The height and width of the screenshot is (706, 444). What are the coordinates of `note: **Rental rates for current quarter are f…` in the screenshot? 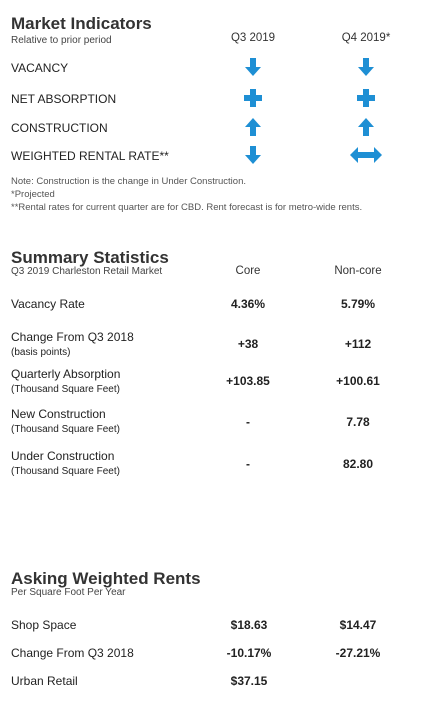 It's located at (187, 207).